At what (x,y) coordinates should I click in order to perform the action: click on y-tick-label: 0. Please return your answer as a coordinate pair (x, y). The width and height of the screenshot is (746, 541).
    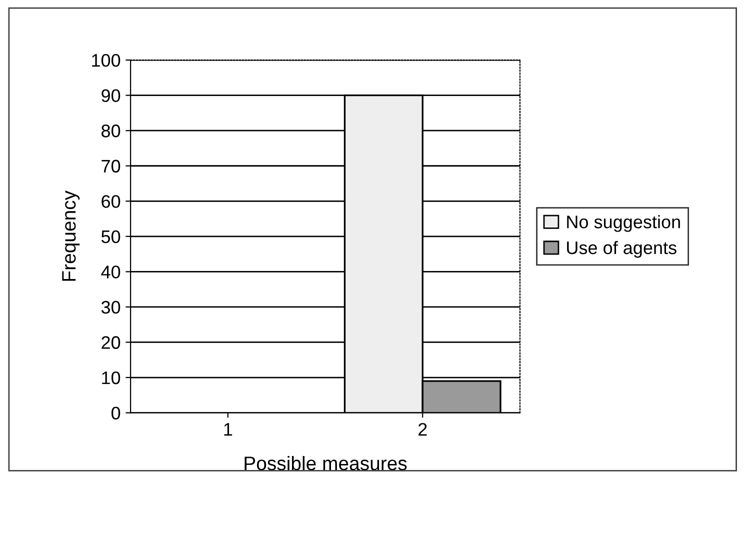
    Looking at the image, I should click on (115, 413).